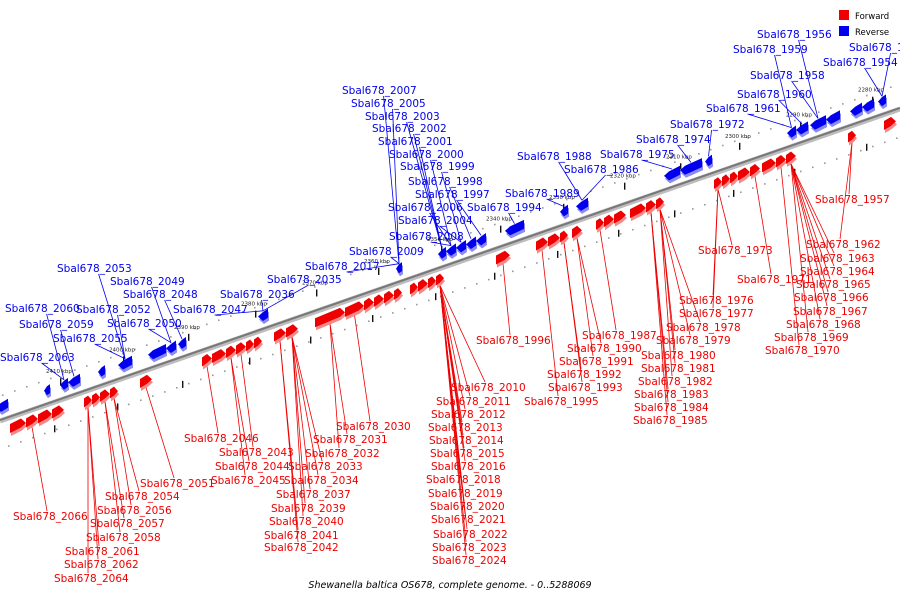  What do you see at coordinates (637, 155) in the screenshot?
I see `reverse-gene-label: Sbal678_1975` at bounding box center [637, 155].